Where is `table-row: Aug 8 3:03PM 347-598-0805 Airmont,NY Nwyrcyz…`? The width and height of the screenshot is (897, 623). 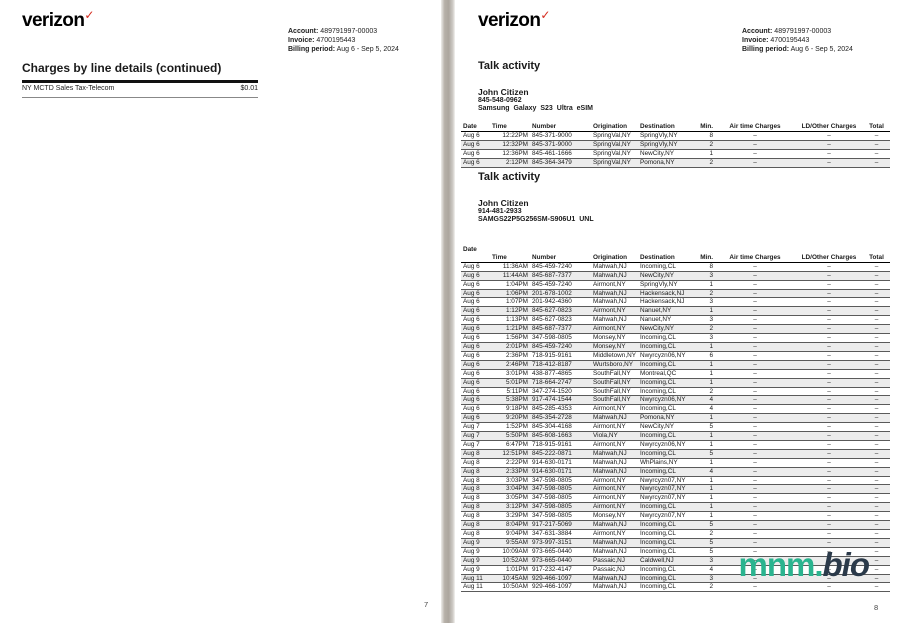
table-row: Aug 8 3:03PM 347-598-0805 Airmont,NY Nwyrcyz… is located at coordinates (675, 480).